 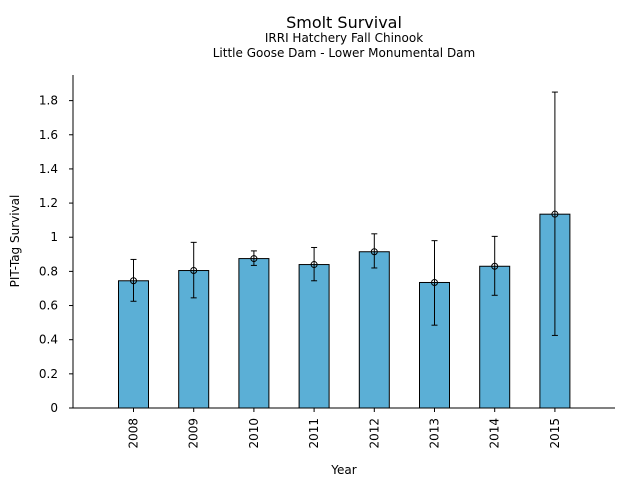 I want to click on bar-2010, so click(x=254, y=333).